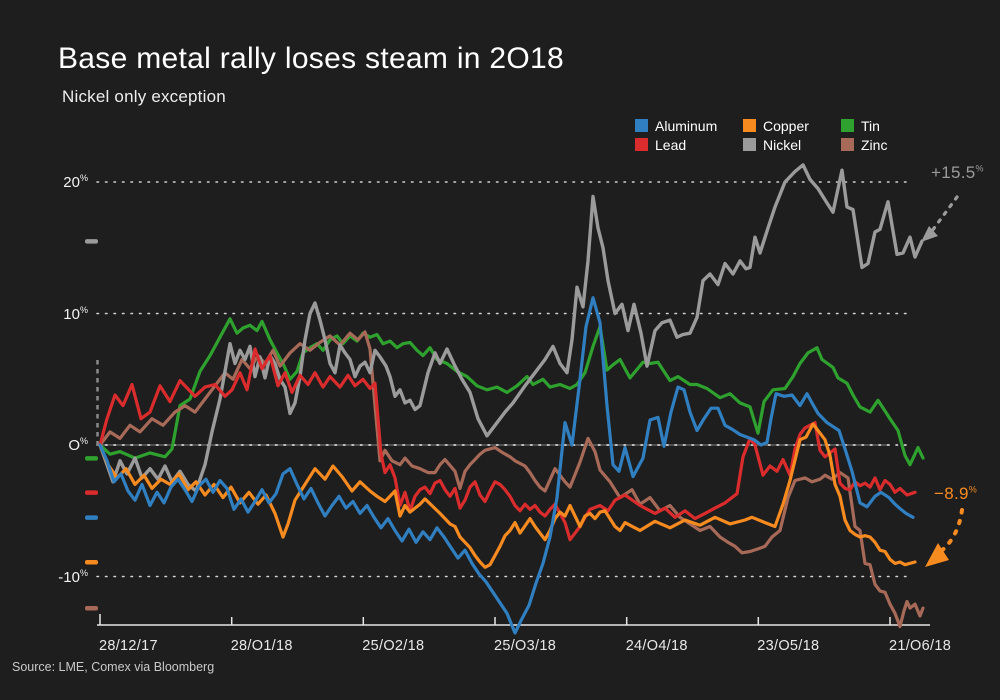 This screenshot has width=1000, height=700. Describe the element at coordinates (393, 646) in the screenshot. I see `x-tick-label: 25/O2/18` at that location.